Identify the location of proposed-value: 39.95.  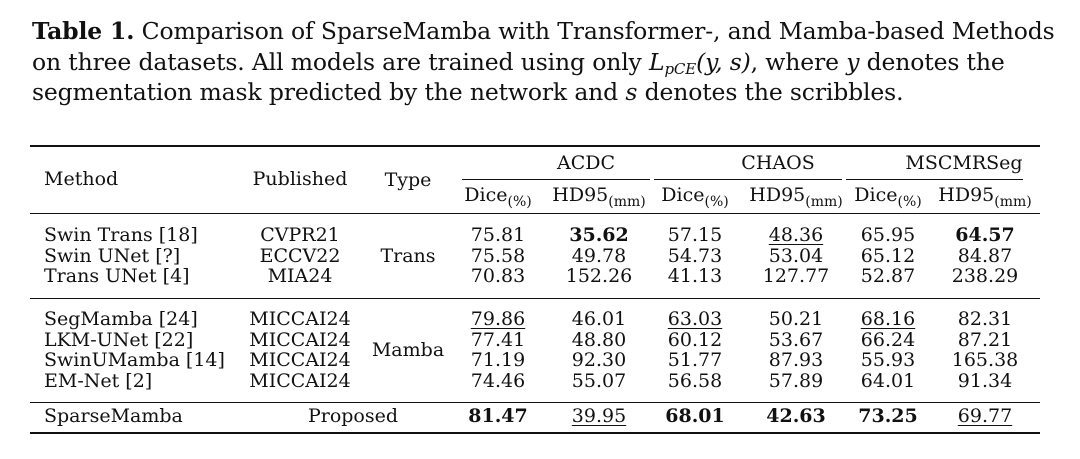
(599, 416).